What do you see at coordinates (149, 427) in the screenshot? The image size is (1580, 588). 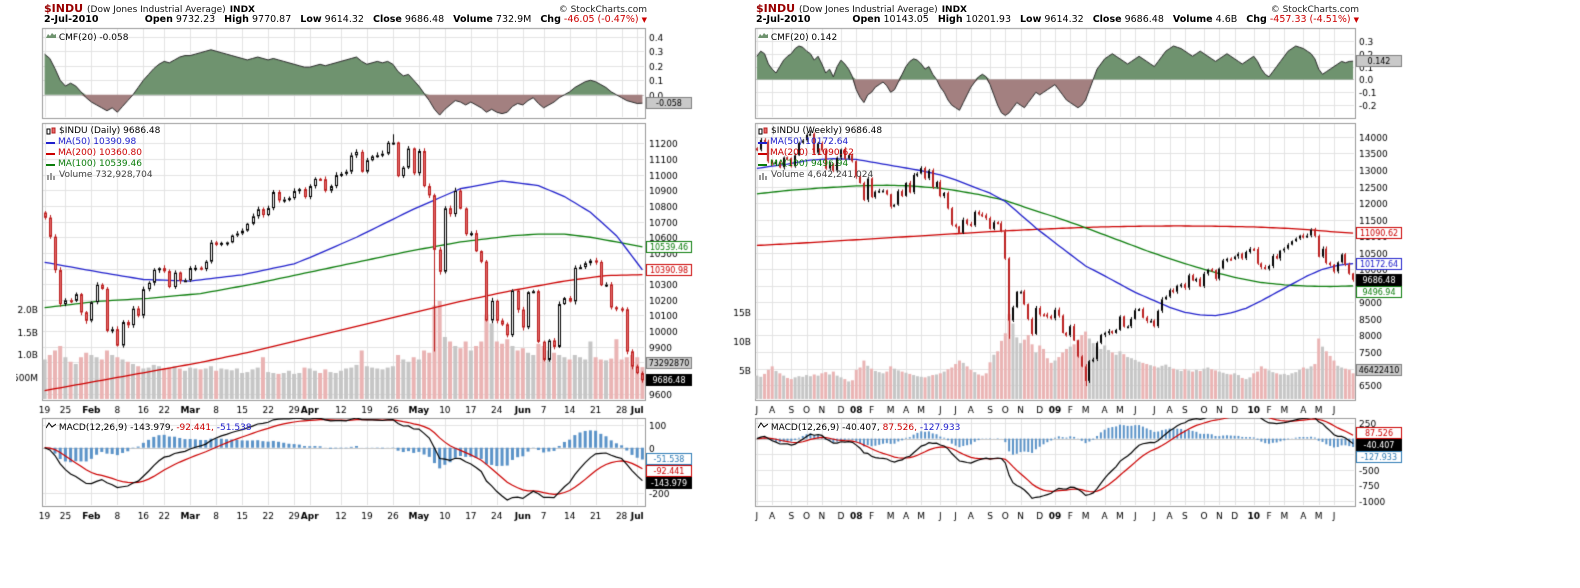 I see `macd-legend: MACD(12,26,9) -143.979, -92.441, -51.538` at bounding box center [149, 427].